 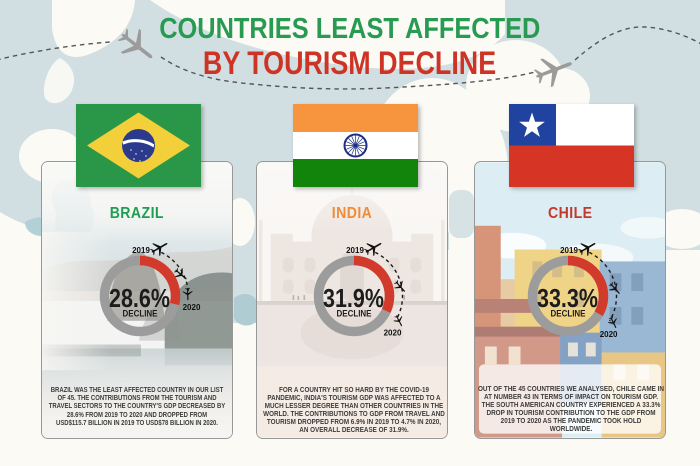 I want to click on svg-text: 33.3%, so click(x=567, y=298).